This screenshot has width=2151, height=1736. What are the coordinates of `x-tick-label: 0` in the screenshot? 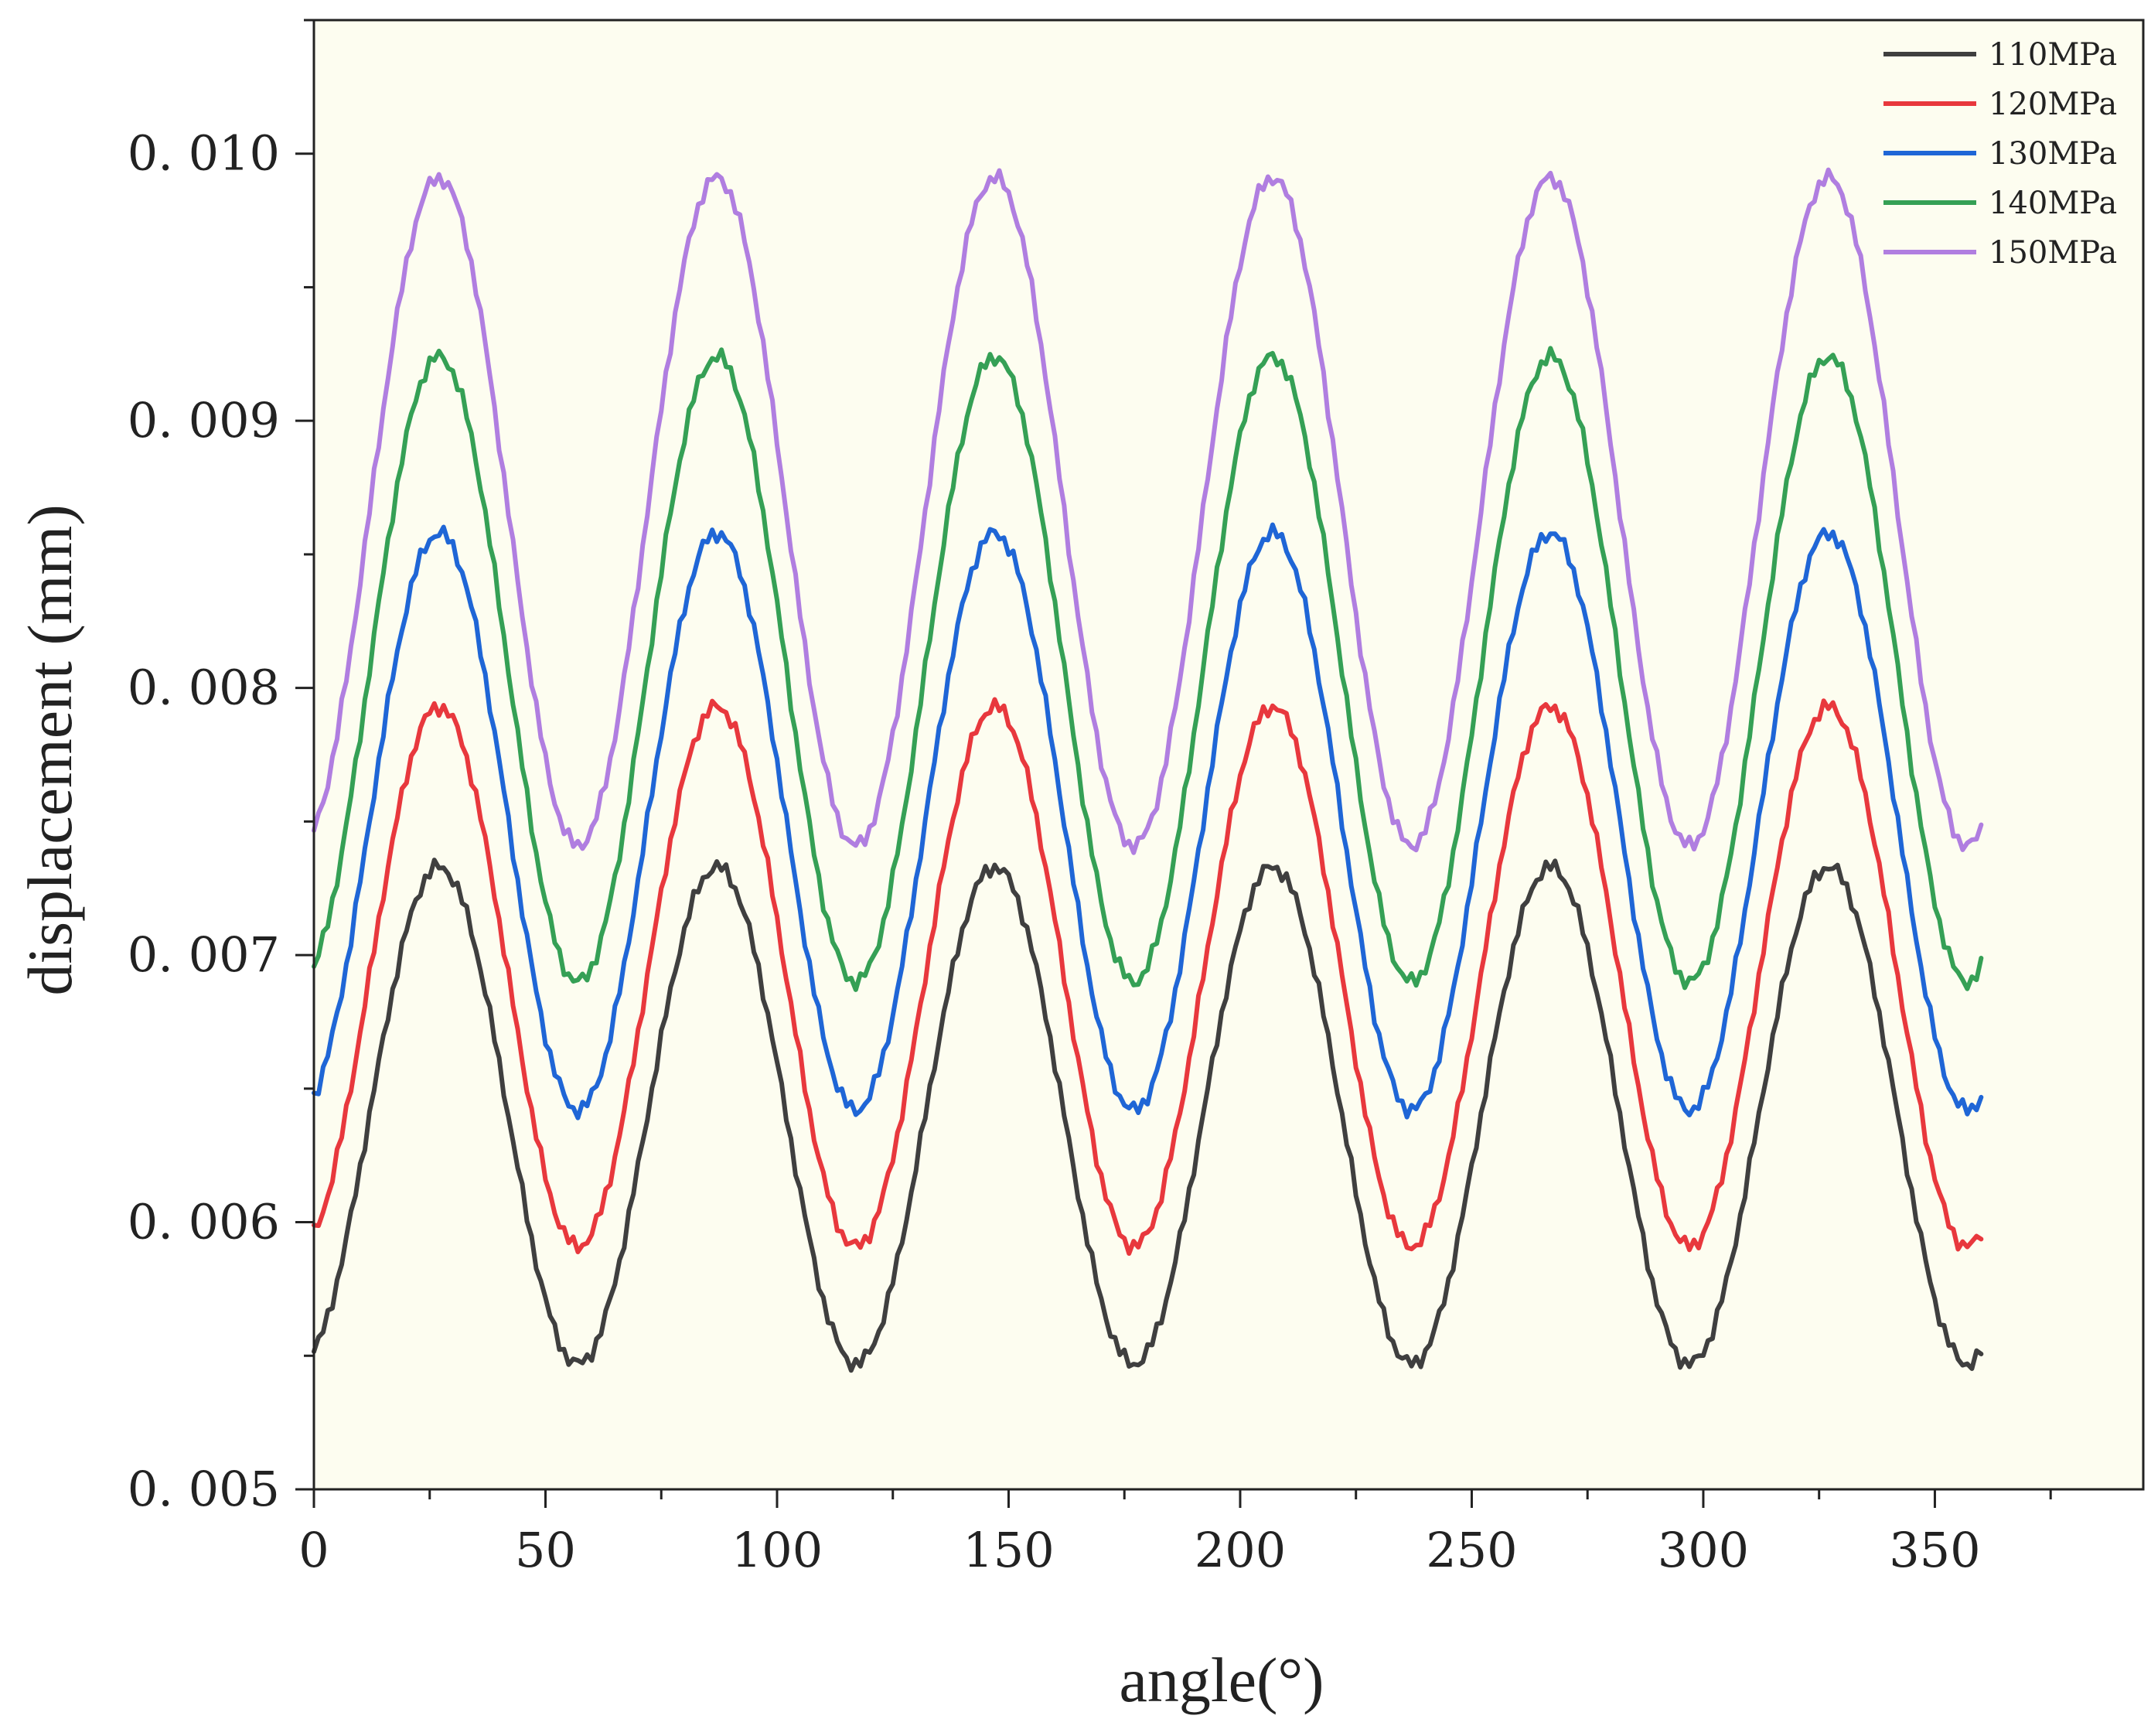 It's located at (313, 1550).